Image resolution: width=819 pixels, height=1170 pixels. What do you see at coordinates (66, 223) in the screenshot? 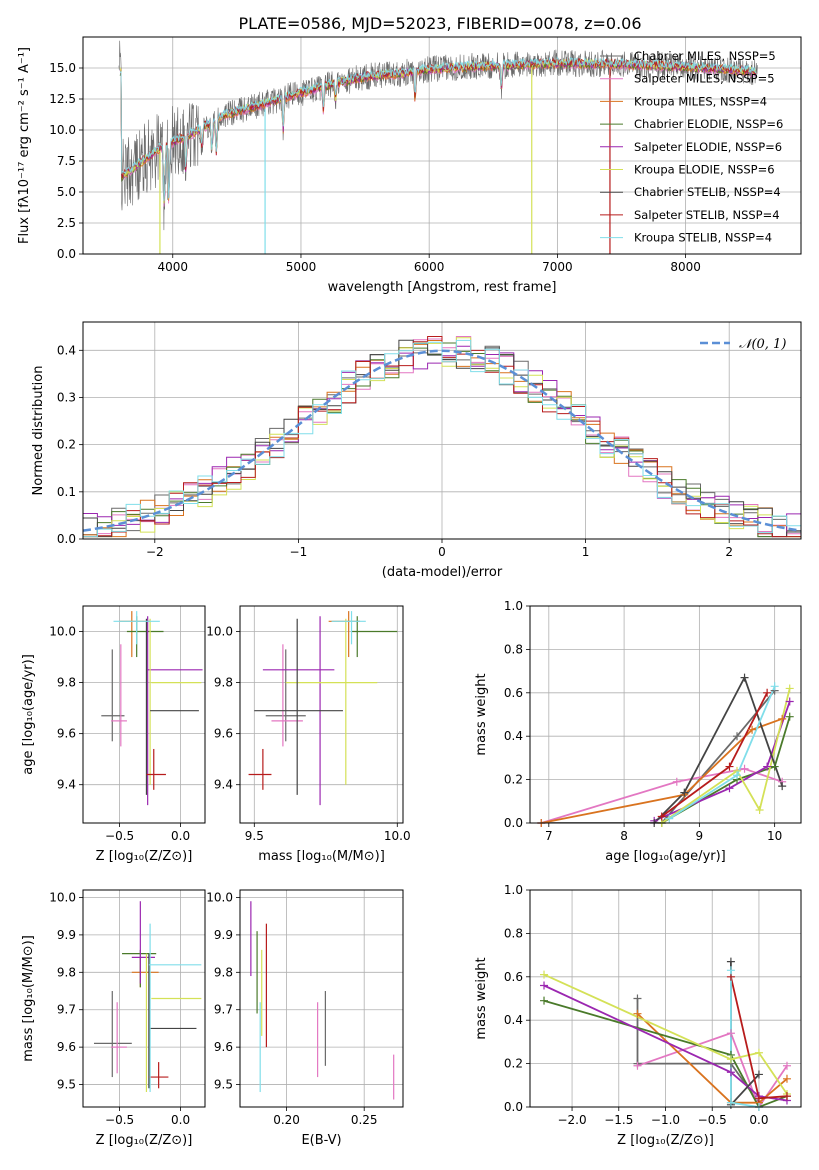
I see `y-tick-label: 2.5` at bounding box center [66, 223].